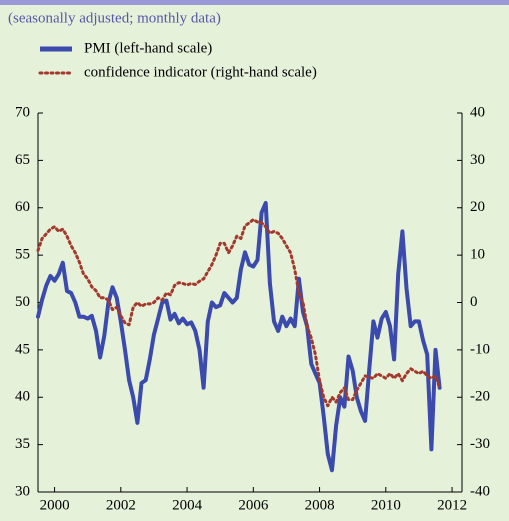 The image size is (509, 521). Describe the element at coordinates (22, 160) in the screenshot. I see `y-tick-label: 65` at that location.